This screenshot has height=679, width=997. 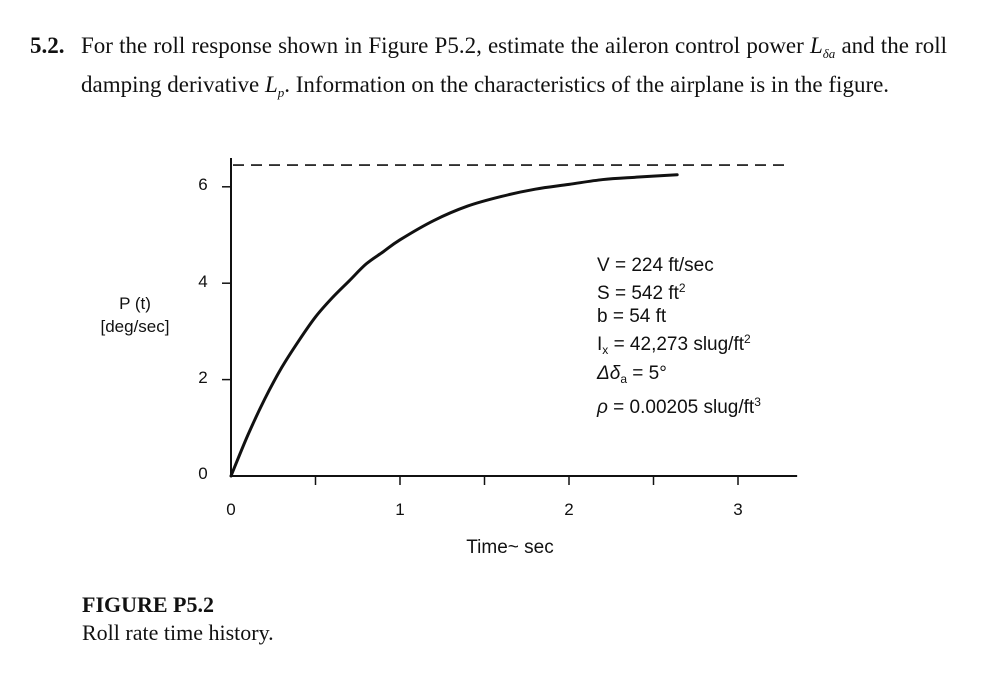 What do you see at coordinates (632, 316) in the screenshot?
I see `param-span: b = 54 ft` at bounding box center [632, 316].